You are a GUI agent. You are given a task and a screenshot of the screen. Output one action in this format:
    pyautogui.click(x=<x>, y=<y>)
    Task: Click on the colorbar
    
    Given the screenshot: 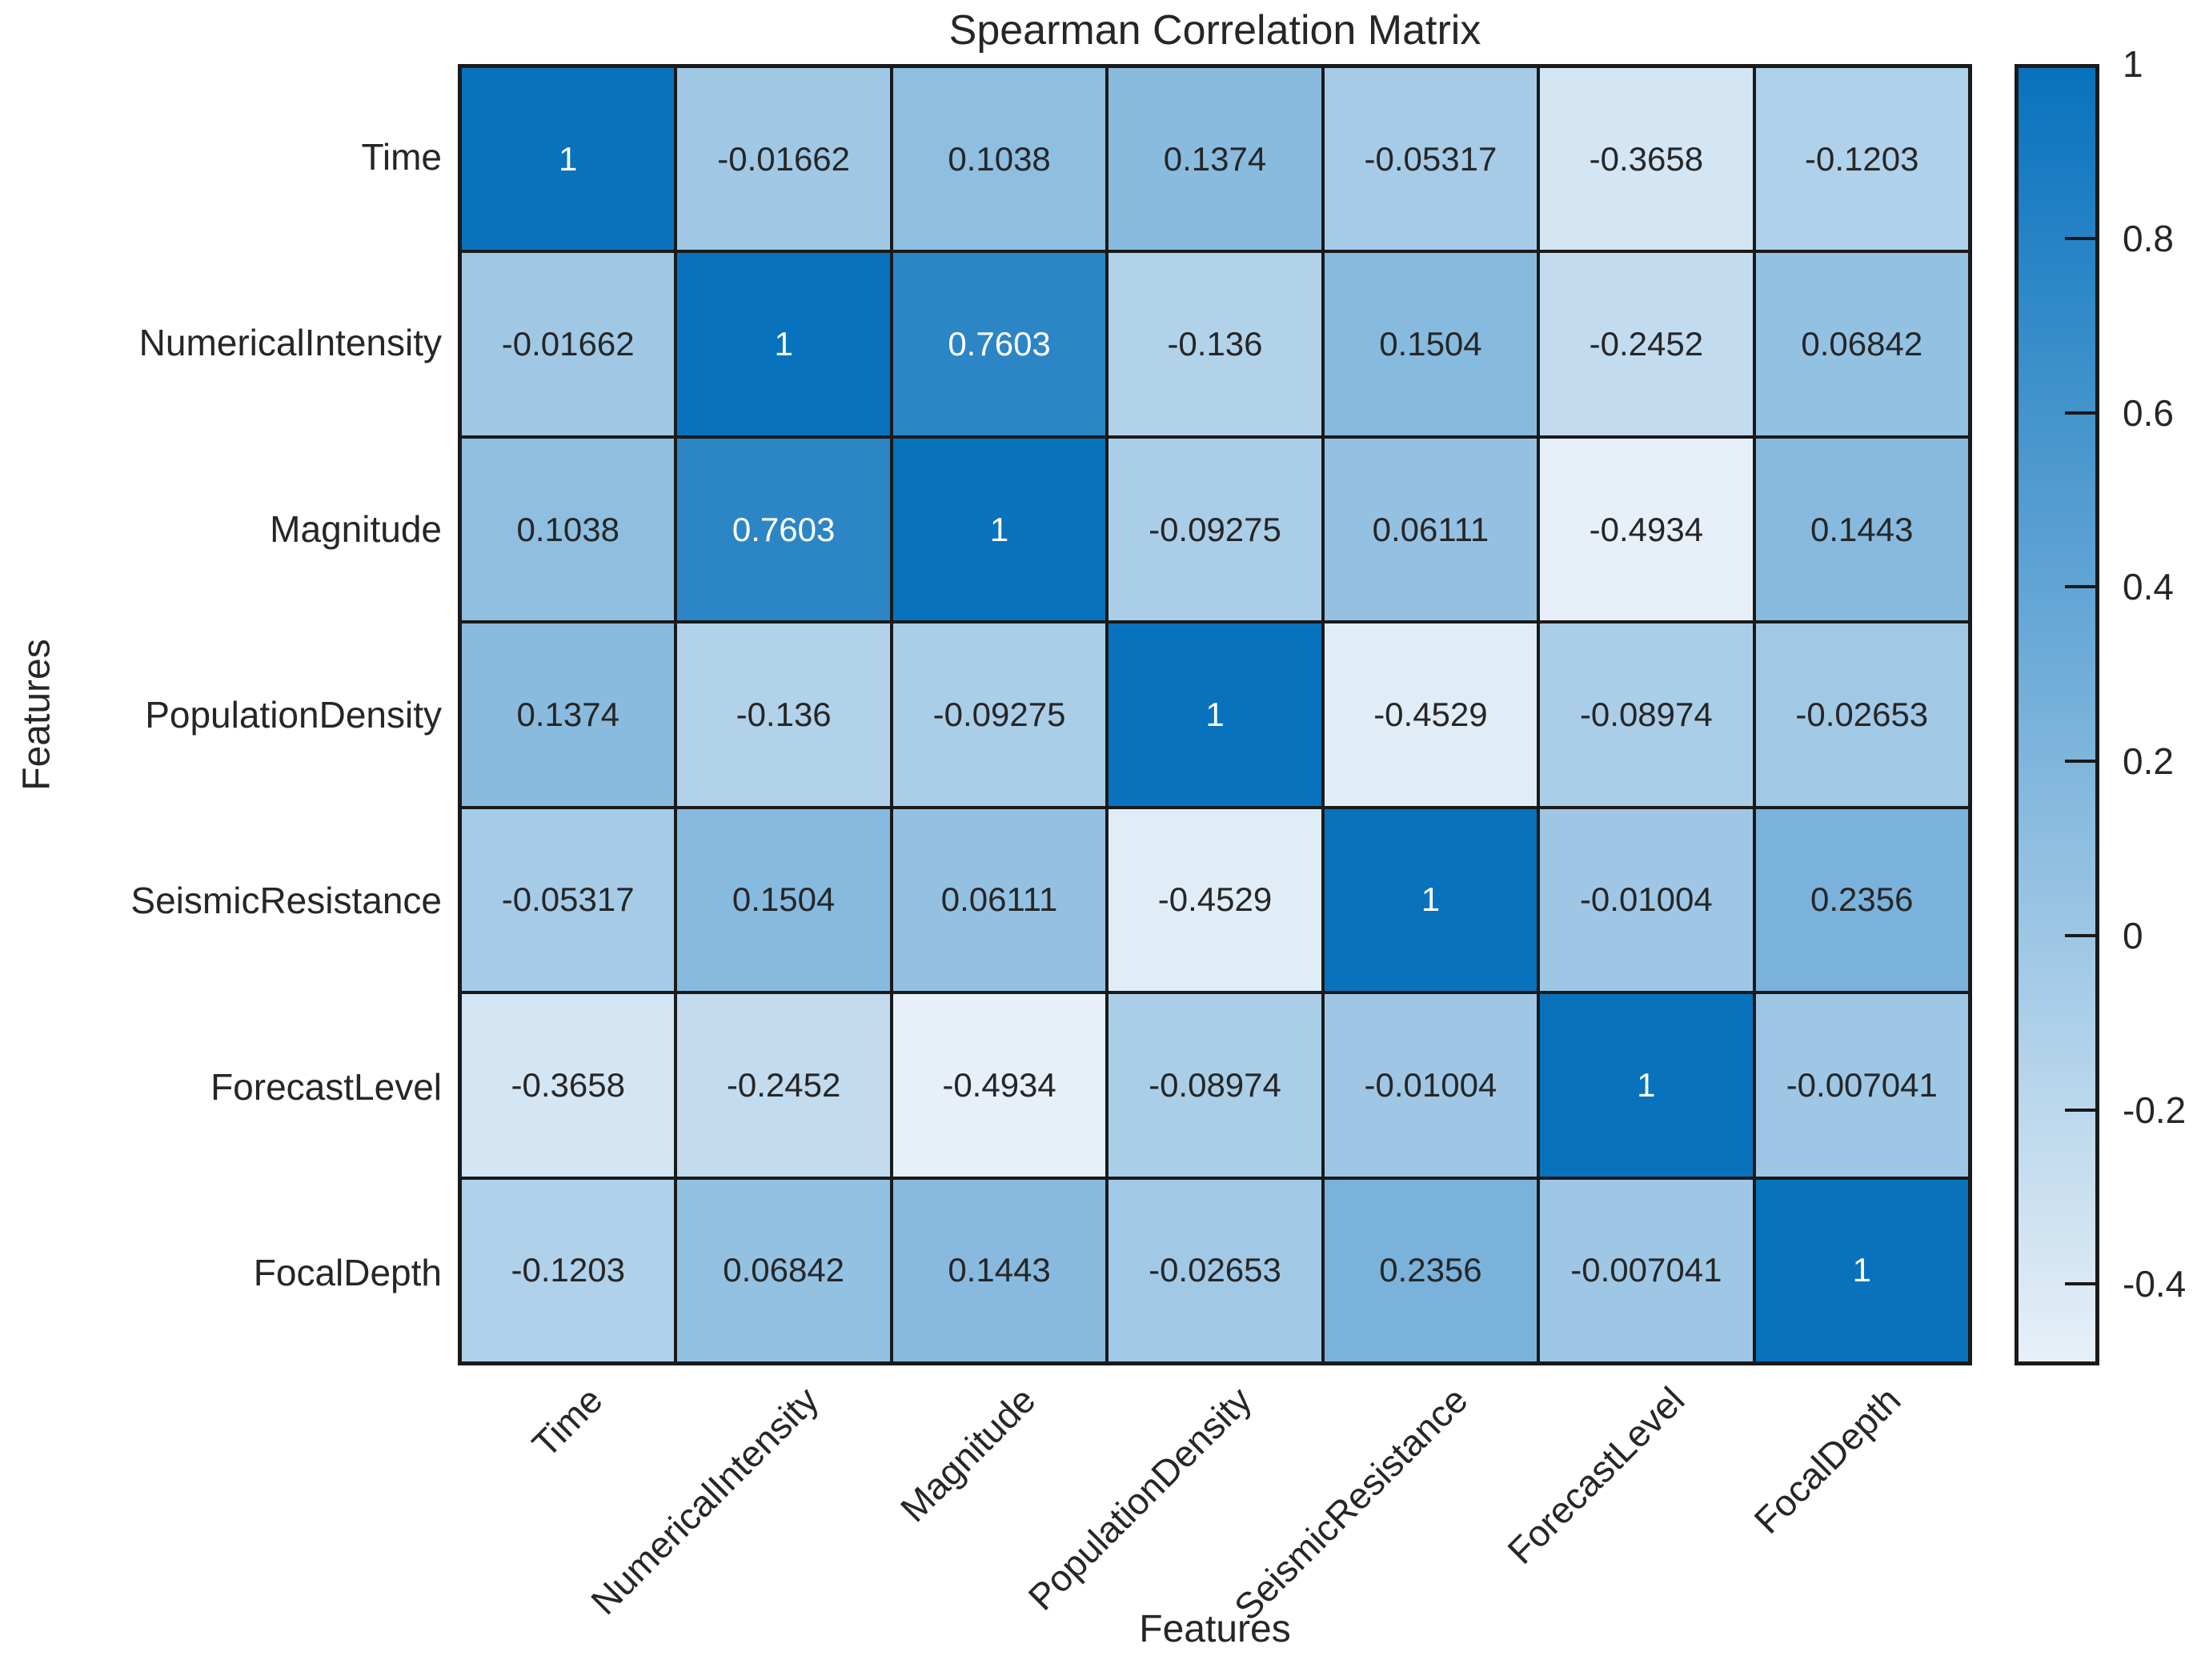 What is the action you would take?
    pyautogui.click(x=2057, y=715)
    